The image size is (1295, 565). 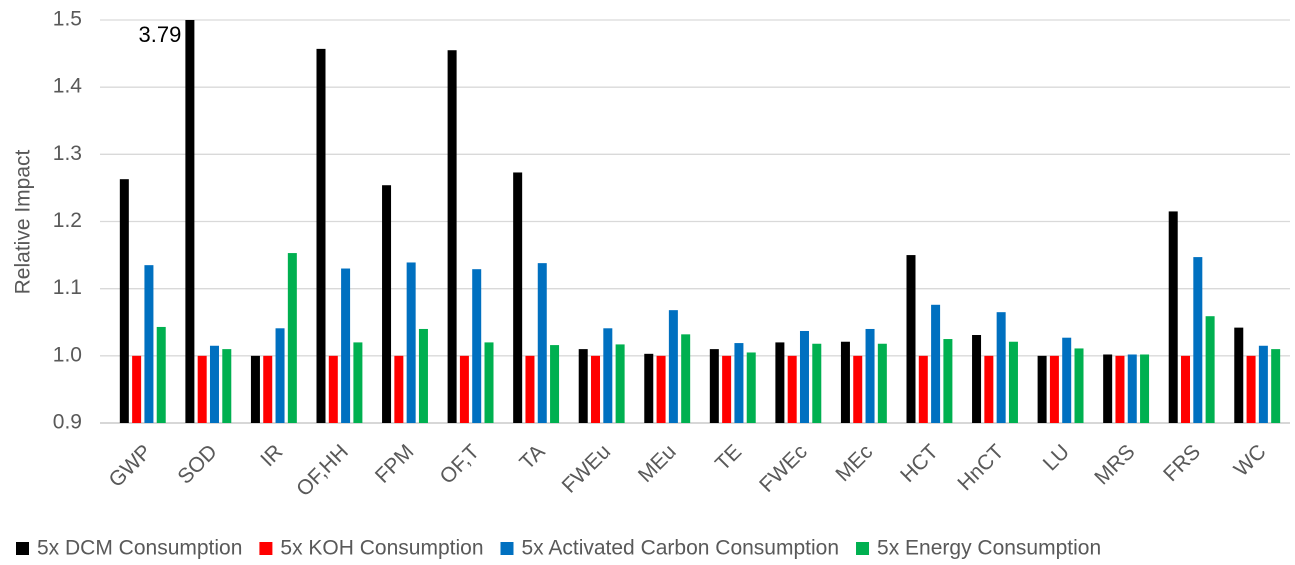 What do you see at coordinates (67, 19) in the screenshot?
I see `y-tick-label: 1.5` at bounding box center [67, 19].